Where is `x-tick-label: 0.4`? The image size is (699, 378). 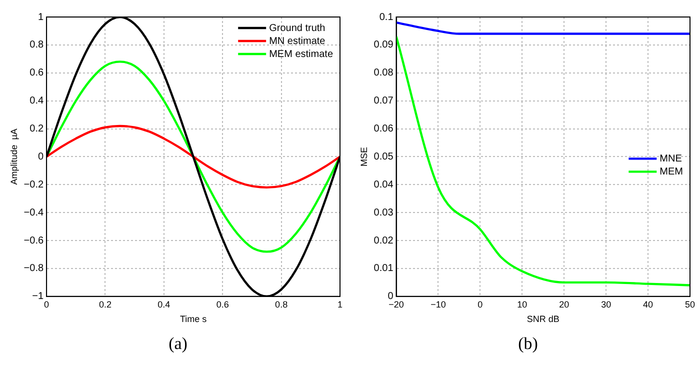 x-tick-label: 0.4 is located at coordinates (164, 304).